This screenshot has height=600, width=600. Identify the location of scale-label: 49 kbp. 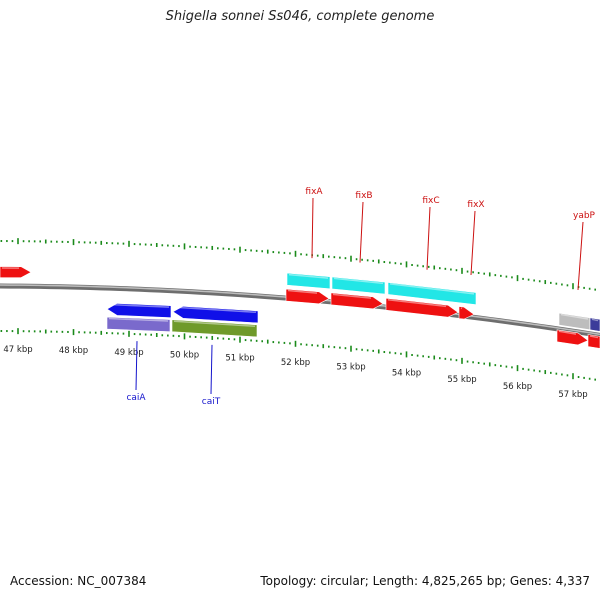
(128, 353).